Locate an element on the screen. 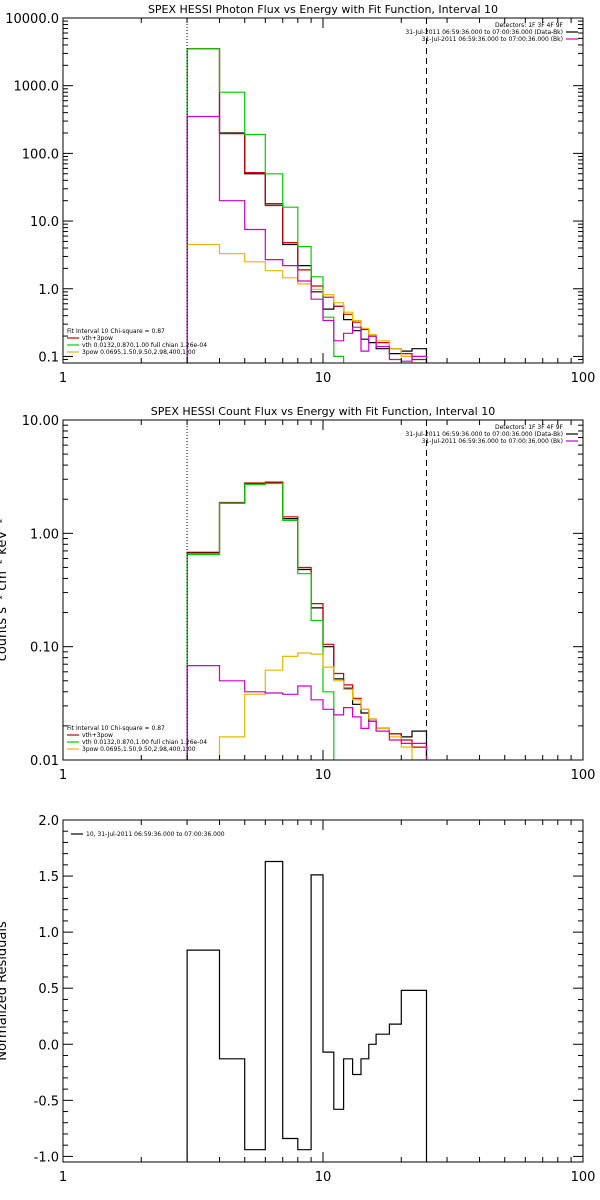 This screenshot has height=1200, width=600. y-tick-label: 10.0 is located at coordinates (44, 222).